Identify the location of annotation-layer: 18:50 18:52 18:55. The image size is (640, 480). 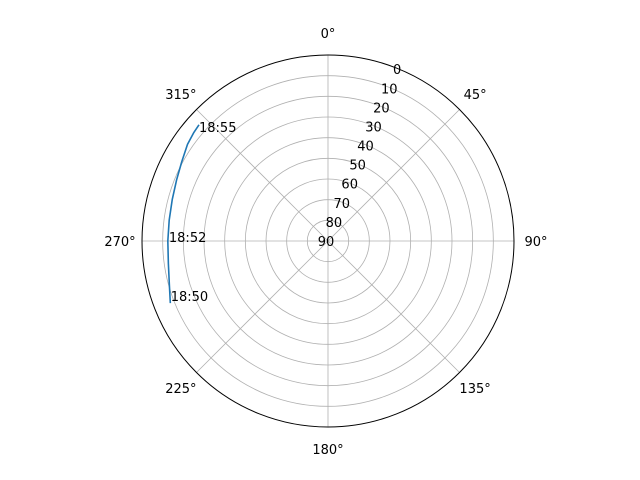
(203, 213).